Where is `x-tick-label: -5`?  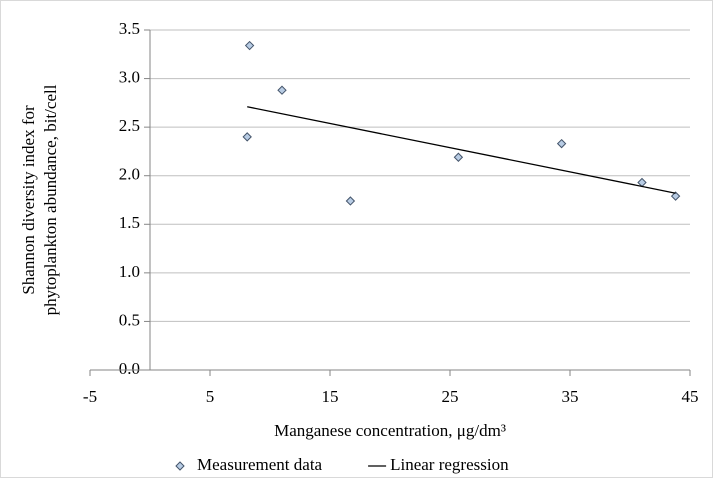 x-tick-label: -5 is located at coordinates (90, 396).